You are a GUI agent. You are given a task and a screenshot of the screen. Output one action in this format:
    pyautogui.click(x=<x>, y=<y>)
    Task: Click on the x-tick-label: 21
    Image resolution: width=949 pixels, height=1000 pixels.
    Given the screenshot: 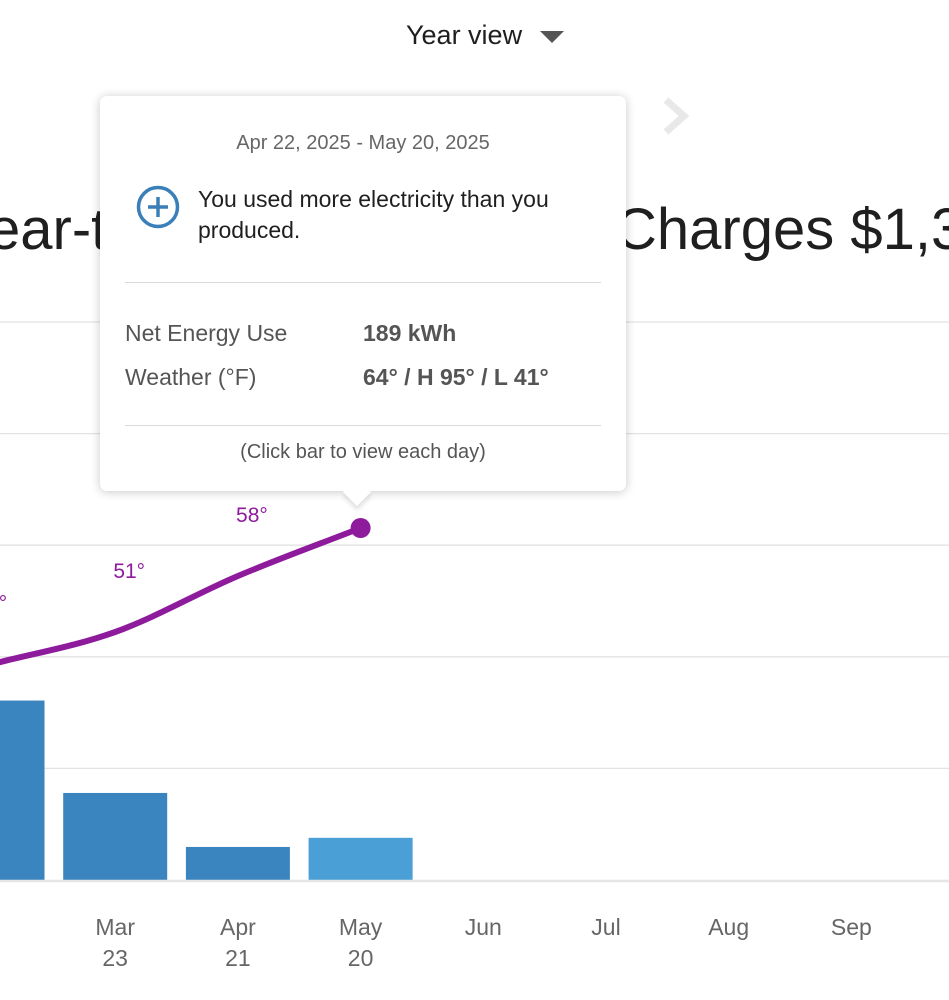 What is the action you would take?
    pyautogui.click(x=238, y=958)
    